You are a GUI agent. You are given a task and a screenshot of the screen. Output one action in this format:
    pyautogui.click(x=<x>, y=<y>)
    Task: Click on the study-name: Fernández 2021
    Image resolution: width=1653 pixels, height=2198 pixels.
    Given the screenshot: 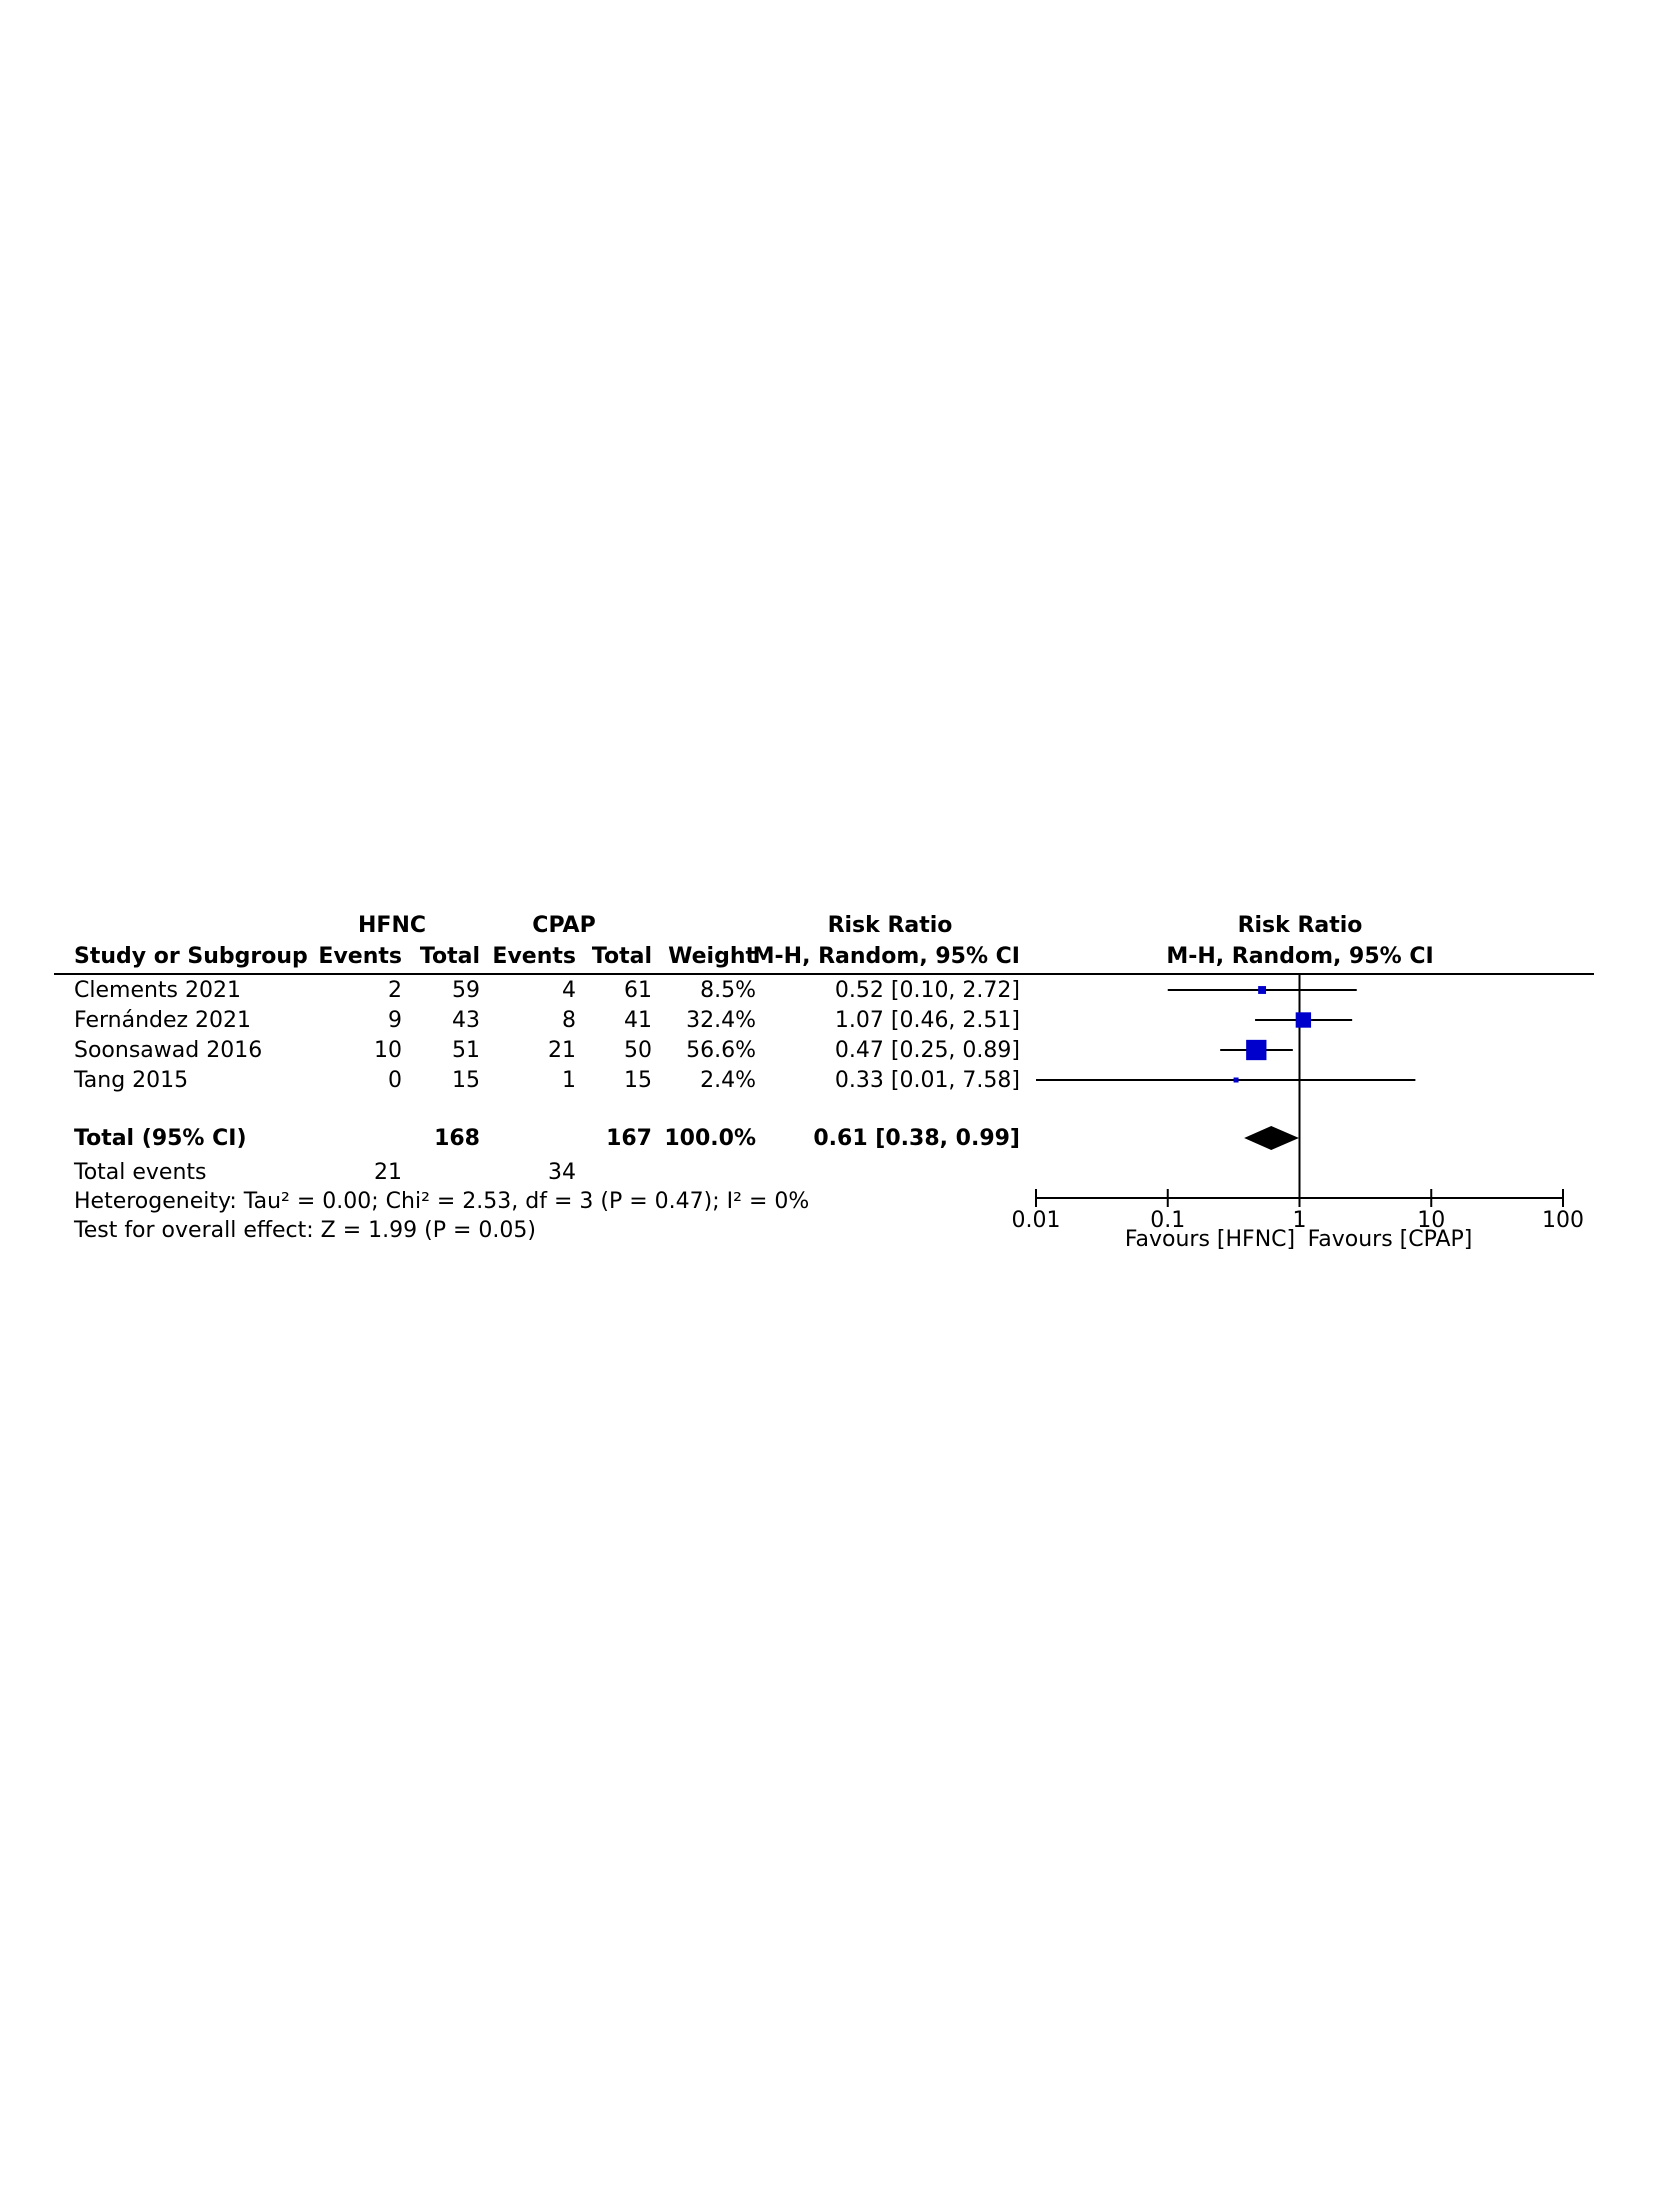 What is the action you would take?
    pyautogui.click(x=163, y=1020)
    